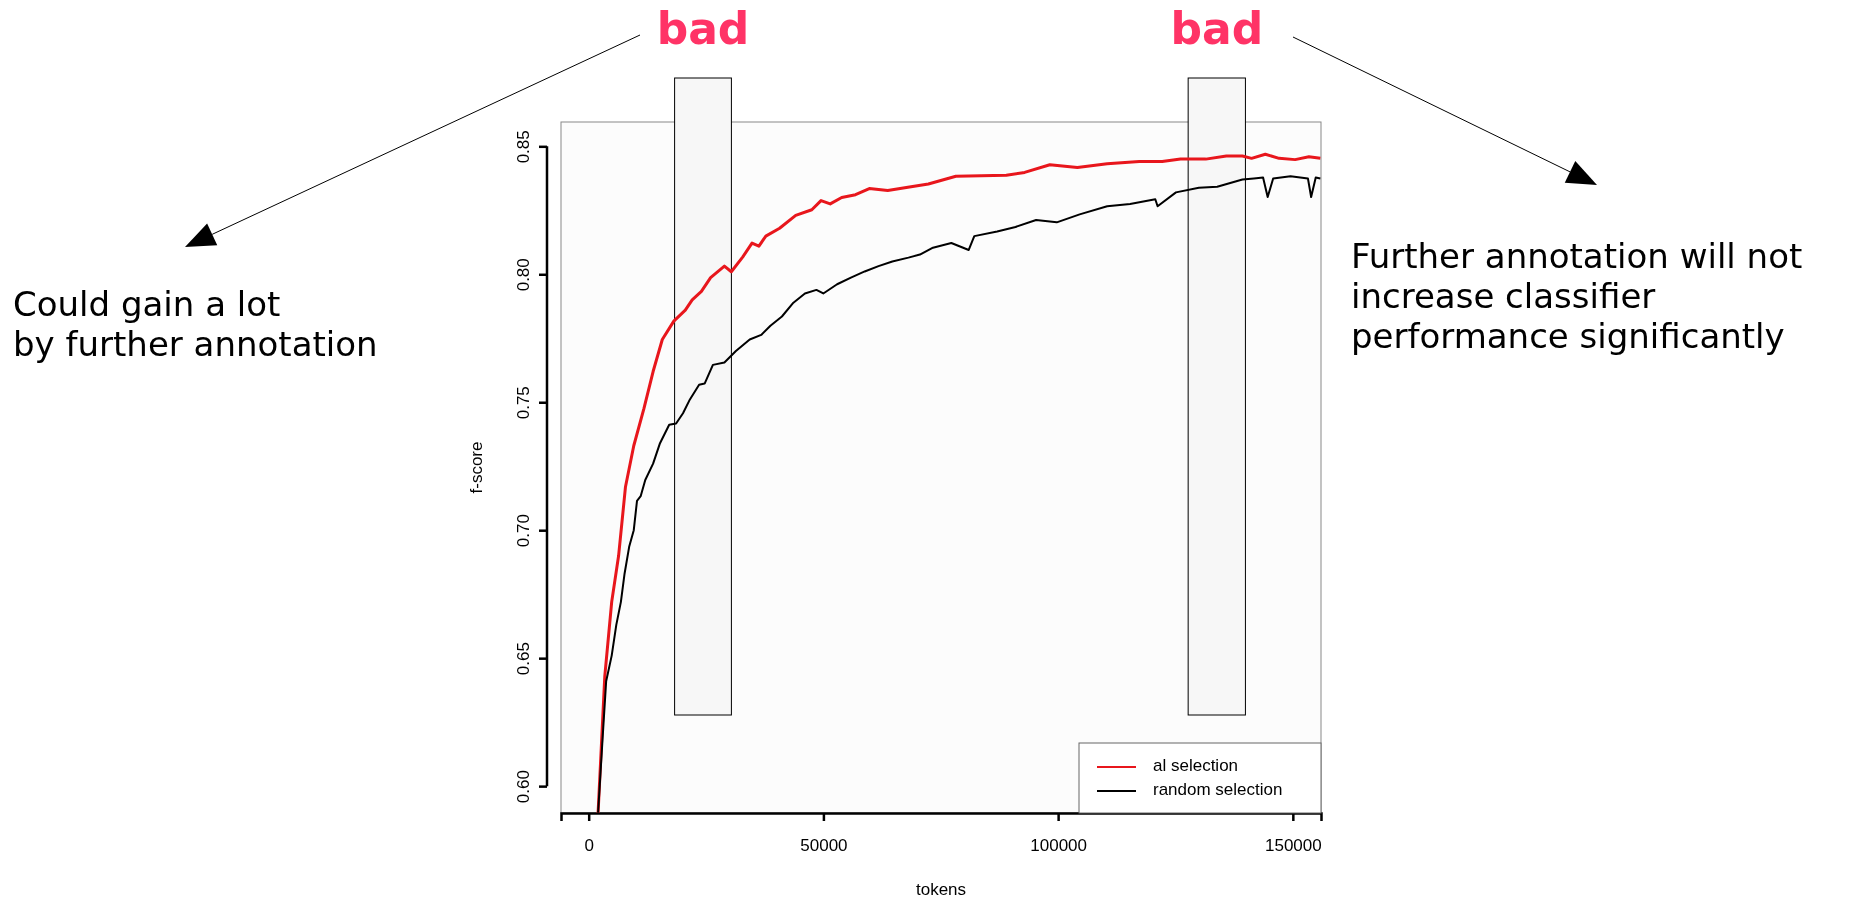 The width and height of the screenshot is (1856, 907). What do you see at coordinates (1577, 296) in the screenshot?
I see `text: Further annotation will not increase classifier performance significantly` at bounding box center [1577, 296].